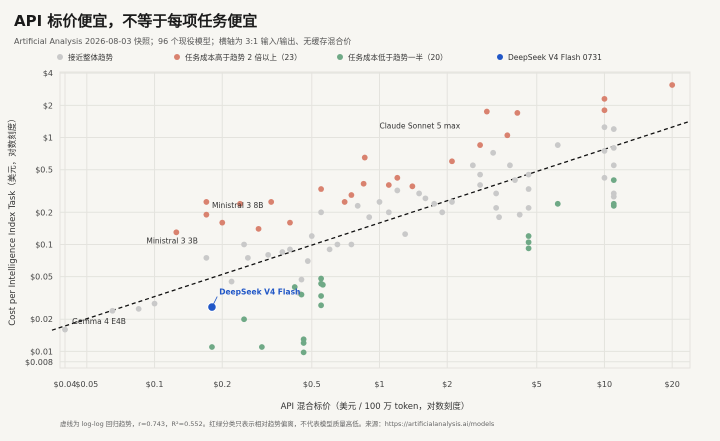 The height and width of the screenshot is (441, 720). I want to click on y-tick-label: $0.02, so click(41, 319).